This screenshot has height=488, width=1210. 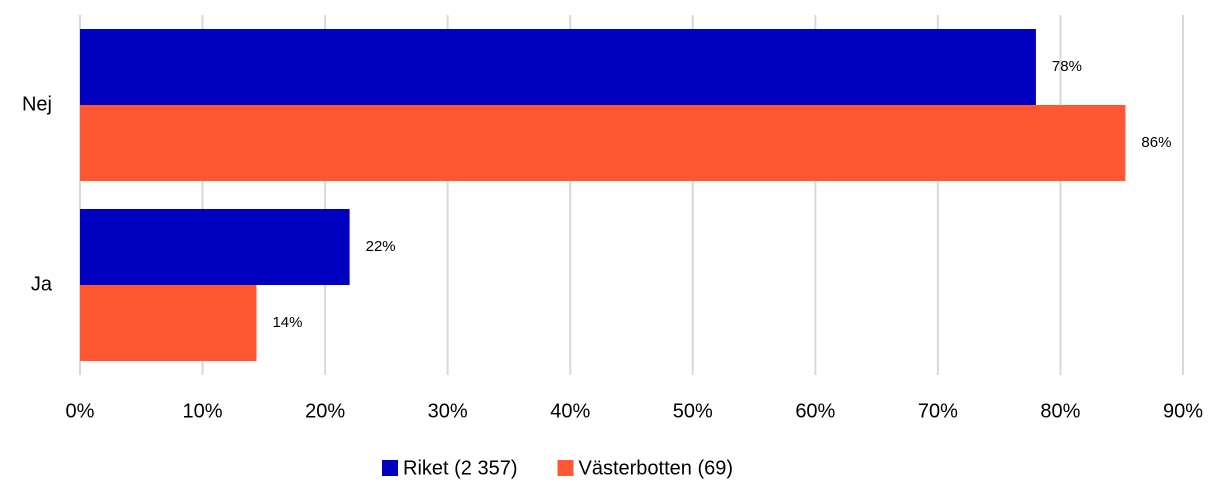 I want to click on x-tick-label: 60%, so click(x=815, y=411).